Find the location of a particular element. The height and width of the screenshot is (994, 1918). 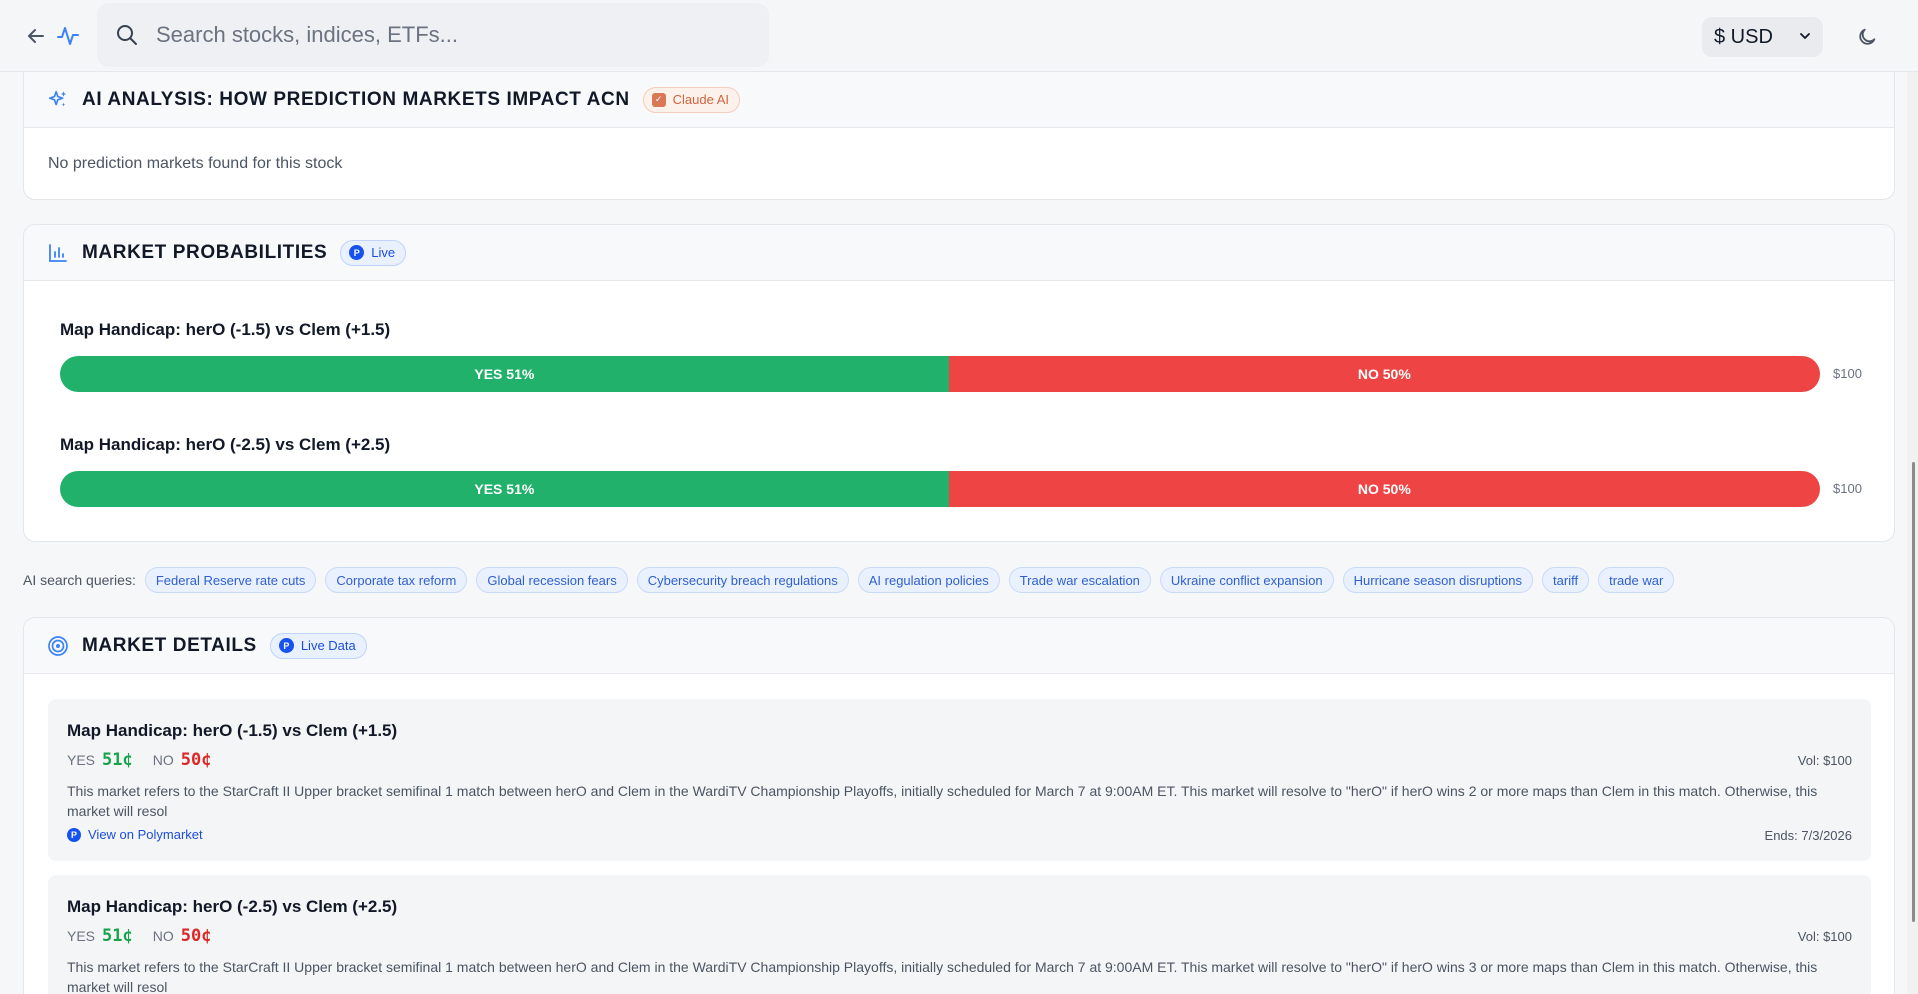

probability-market-title: Map Handicap: herO (-1.5) vs Clem (+1.5) is located at coordinates (225, 329).